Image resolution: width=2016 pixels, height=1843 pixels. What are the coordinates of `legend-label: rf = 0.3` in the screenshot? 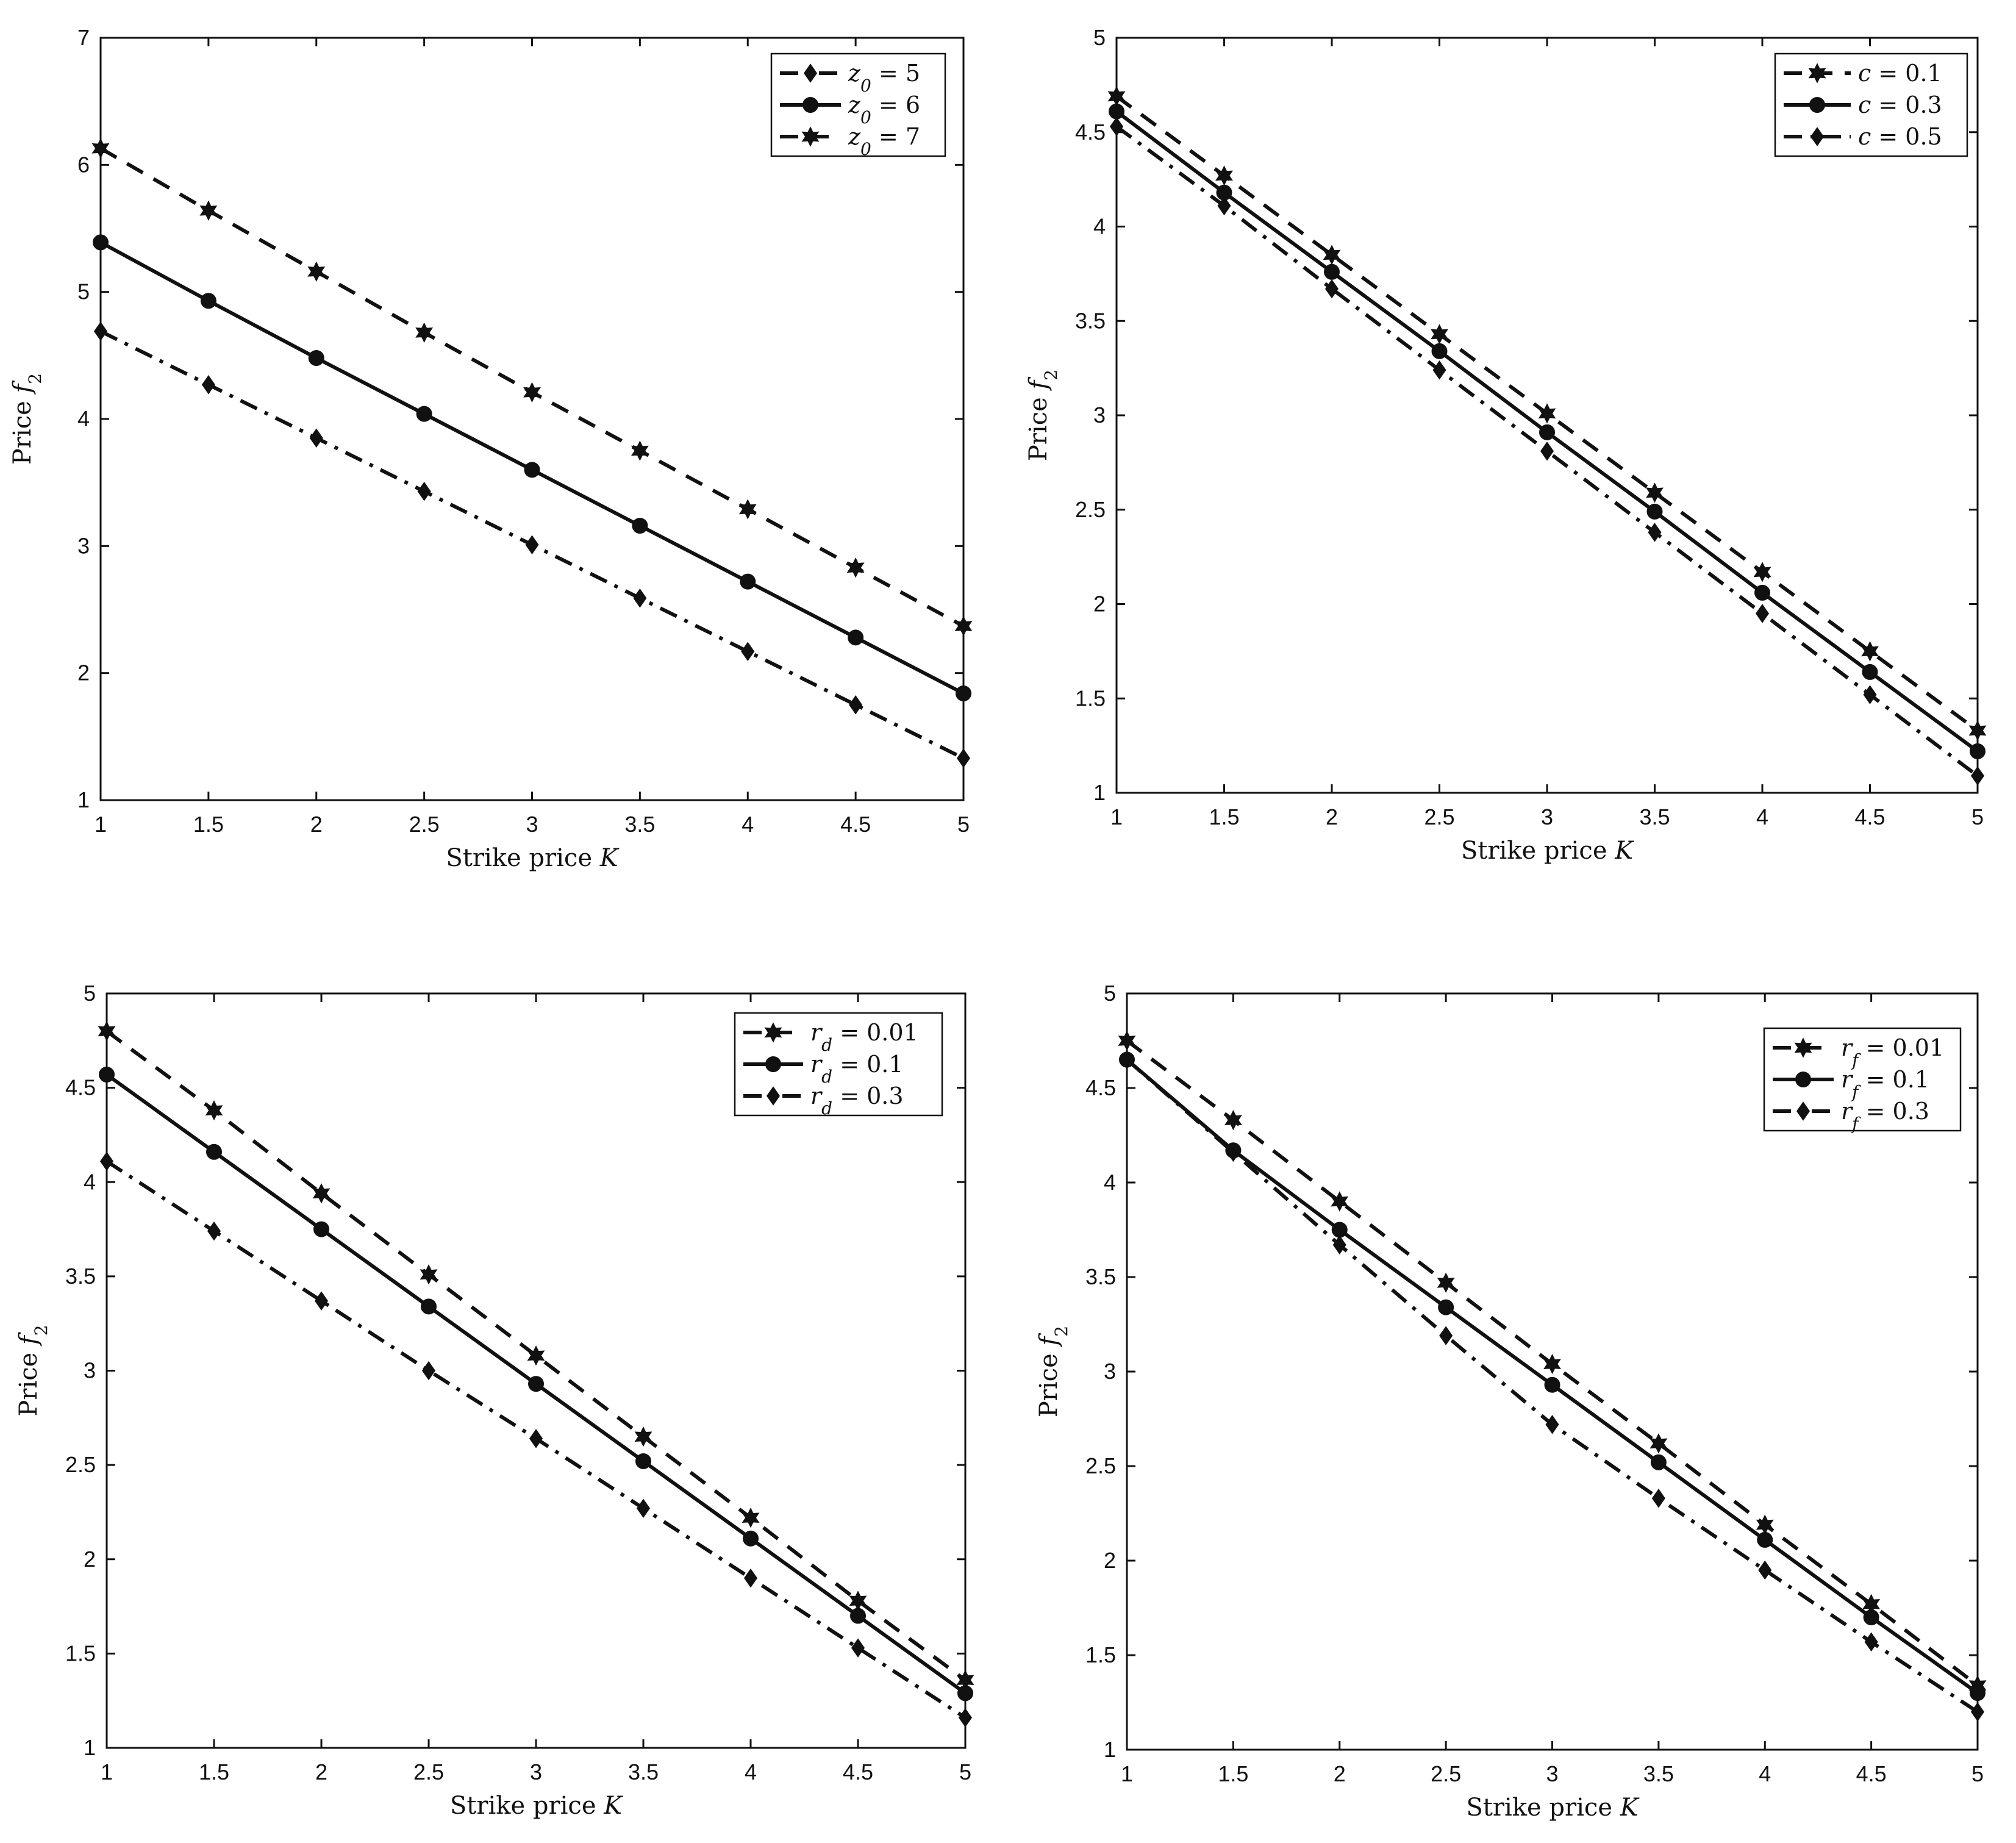 It's located at (1885, 1116).